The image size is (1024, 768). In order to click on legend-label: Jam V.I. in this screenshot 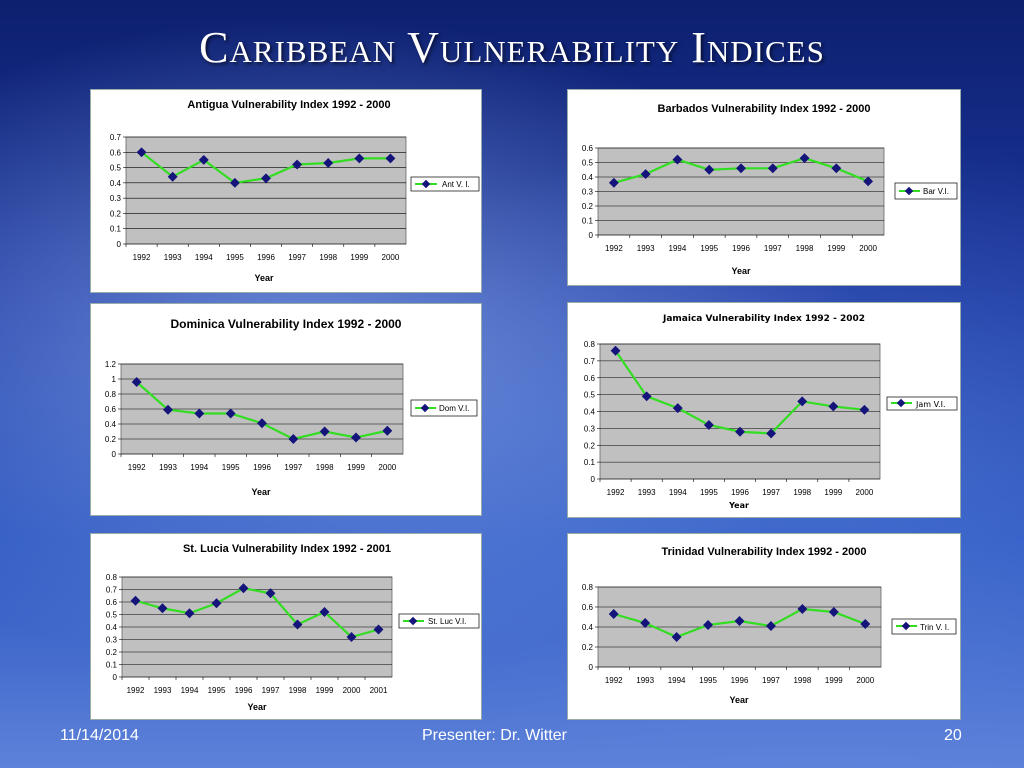, I will do `click(930, 404)`.